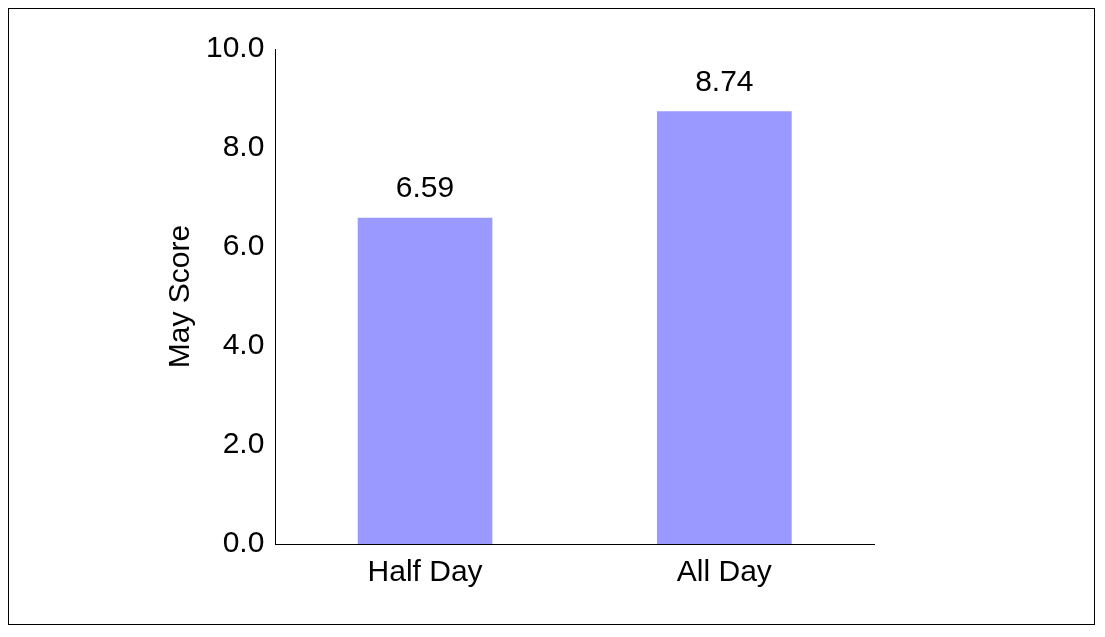 The height and width of the screenshot is (637, 1105). What do you see at coordinates (724, 80) in the screenshot?
I see `data-label: 8.74` at bounding box center [724, 80].